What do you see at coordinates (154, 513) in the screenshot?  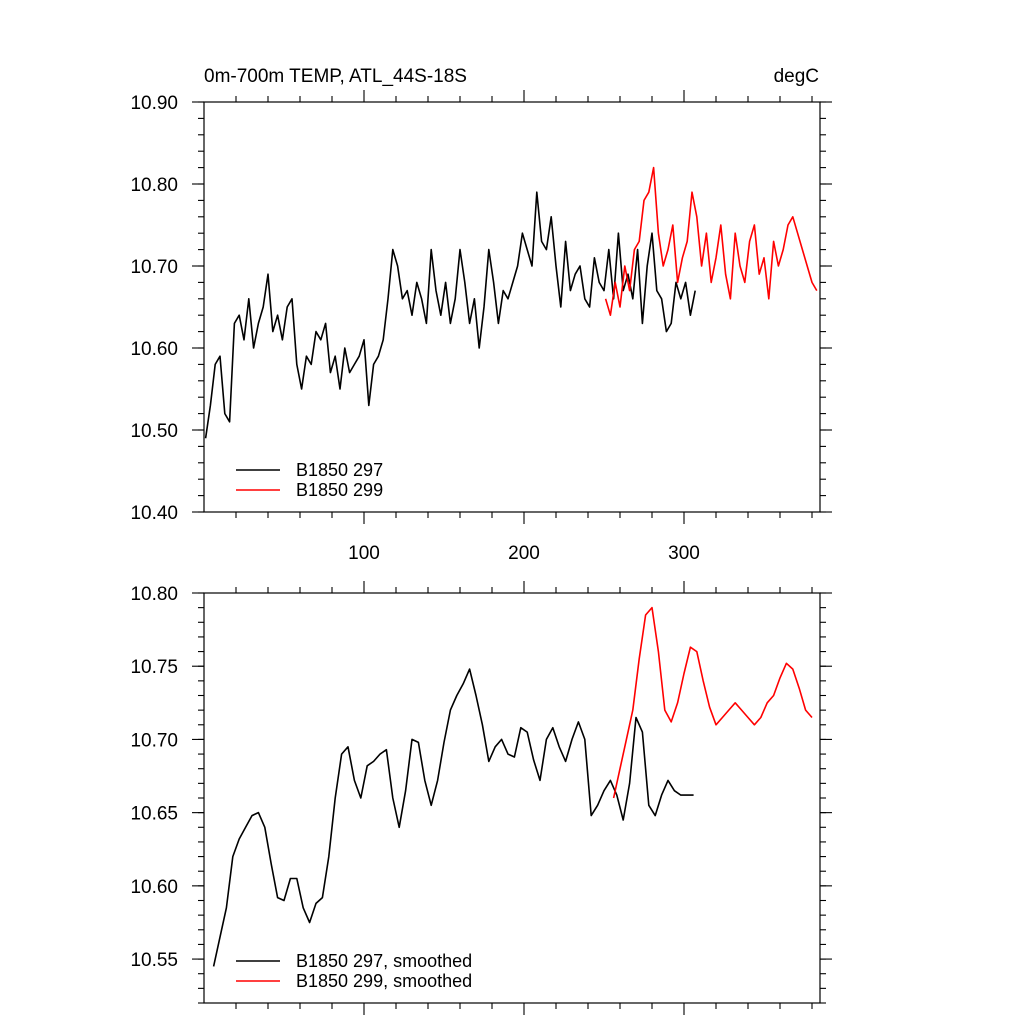 I see `y-tick-label: 10.40` at bounding box center [154, 513].